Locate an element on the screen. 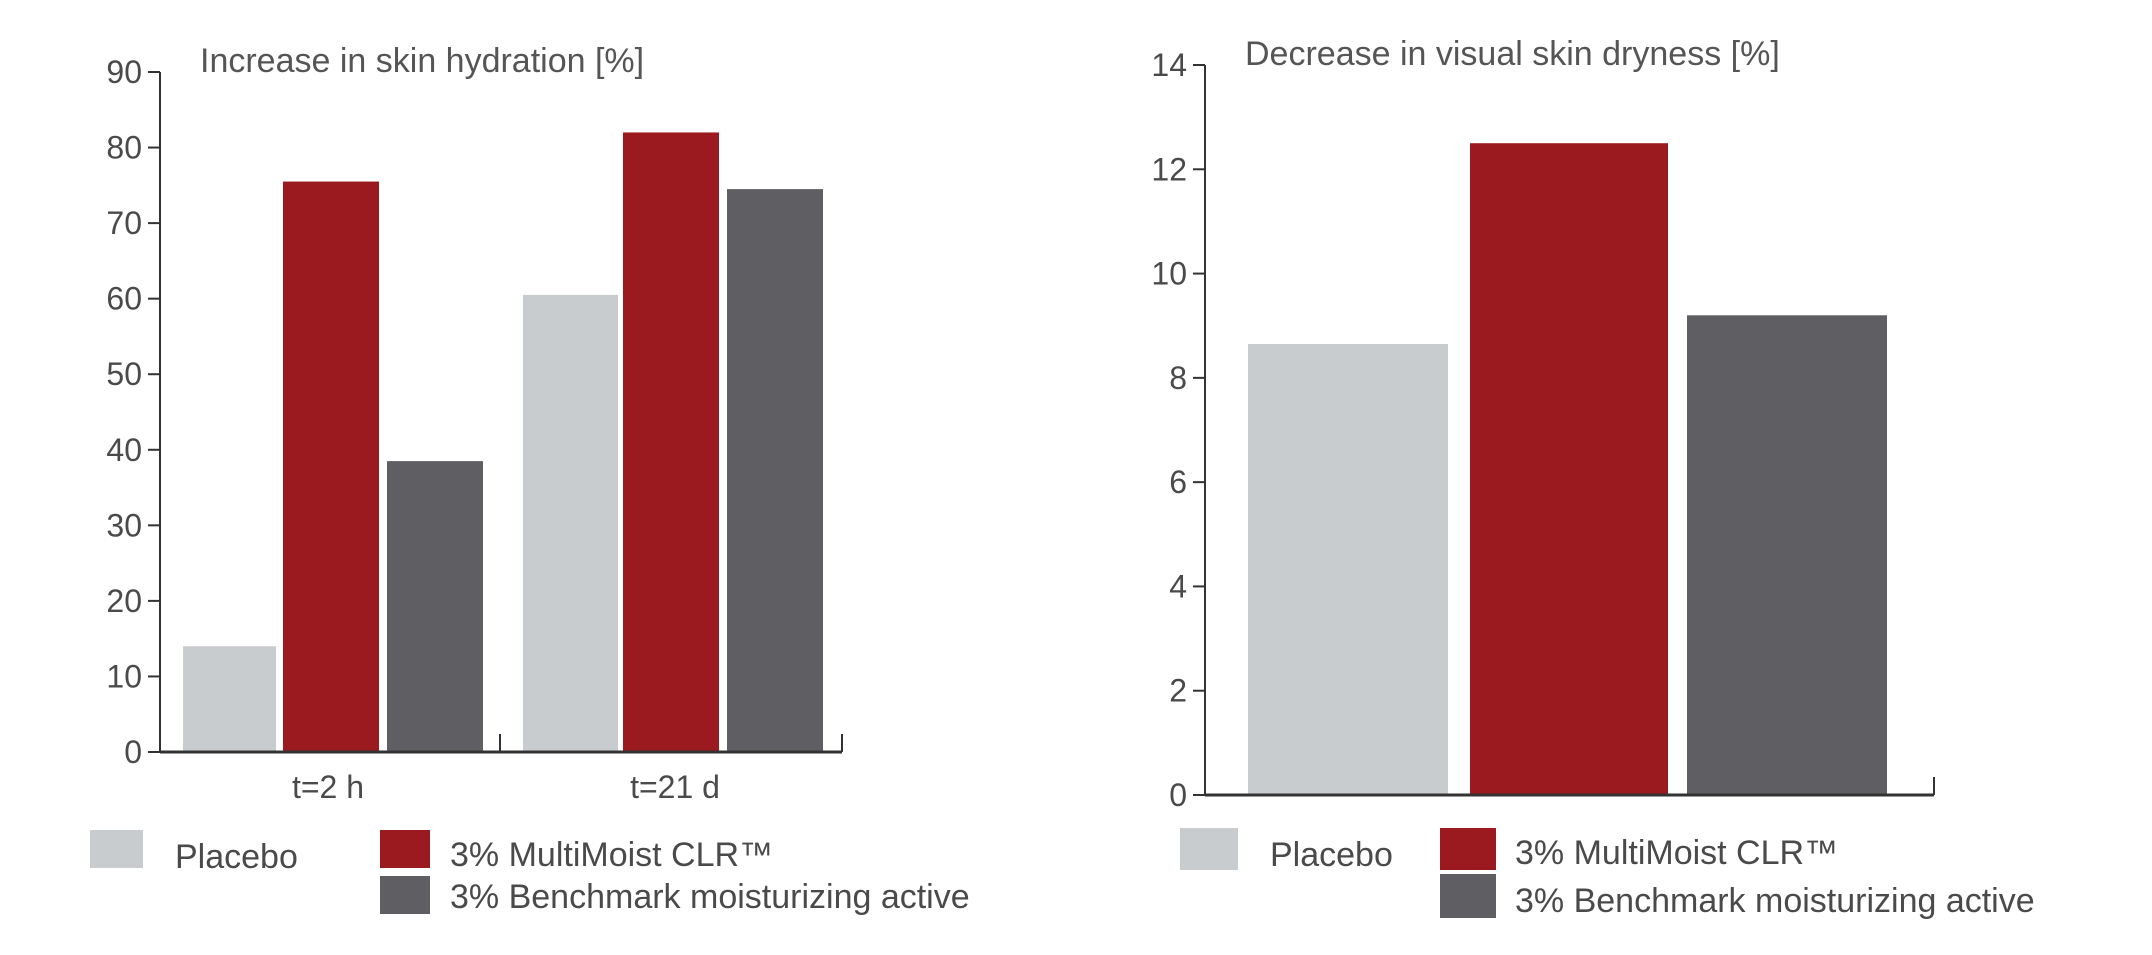 This screenshot has width=2152, height=955. dryness-legend-label-placebo: Placebo is located at coordinates (1331, 855).